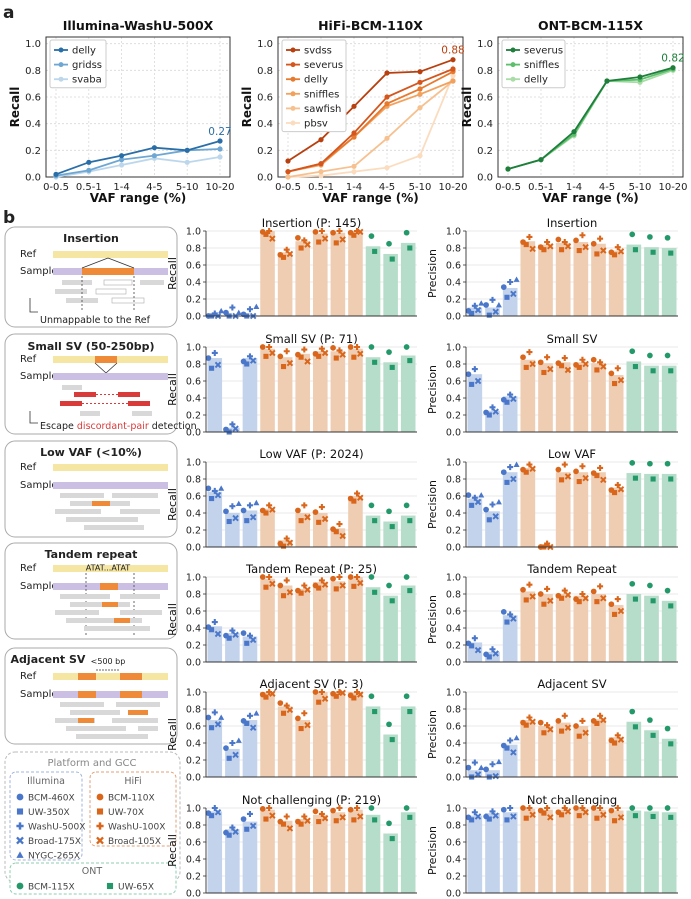 This screenshot has width=691, height=899. What do you see at coordinates (541, 187) in the screenshot?
I see `x-tick-label: 0.5-1` at bounding box center [541, 187].